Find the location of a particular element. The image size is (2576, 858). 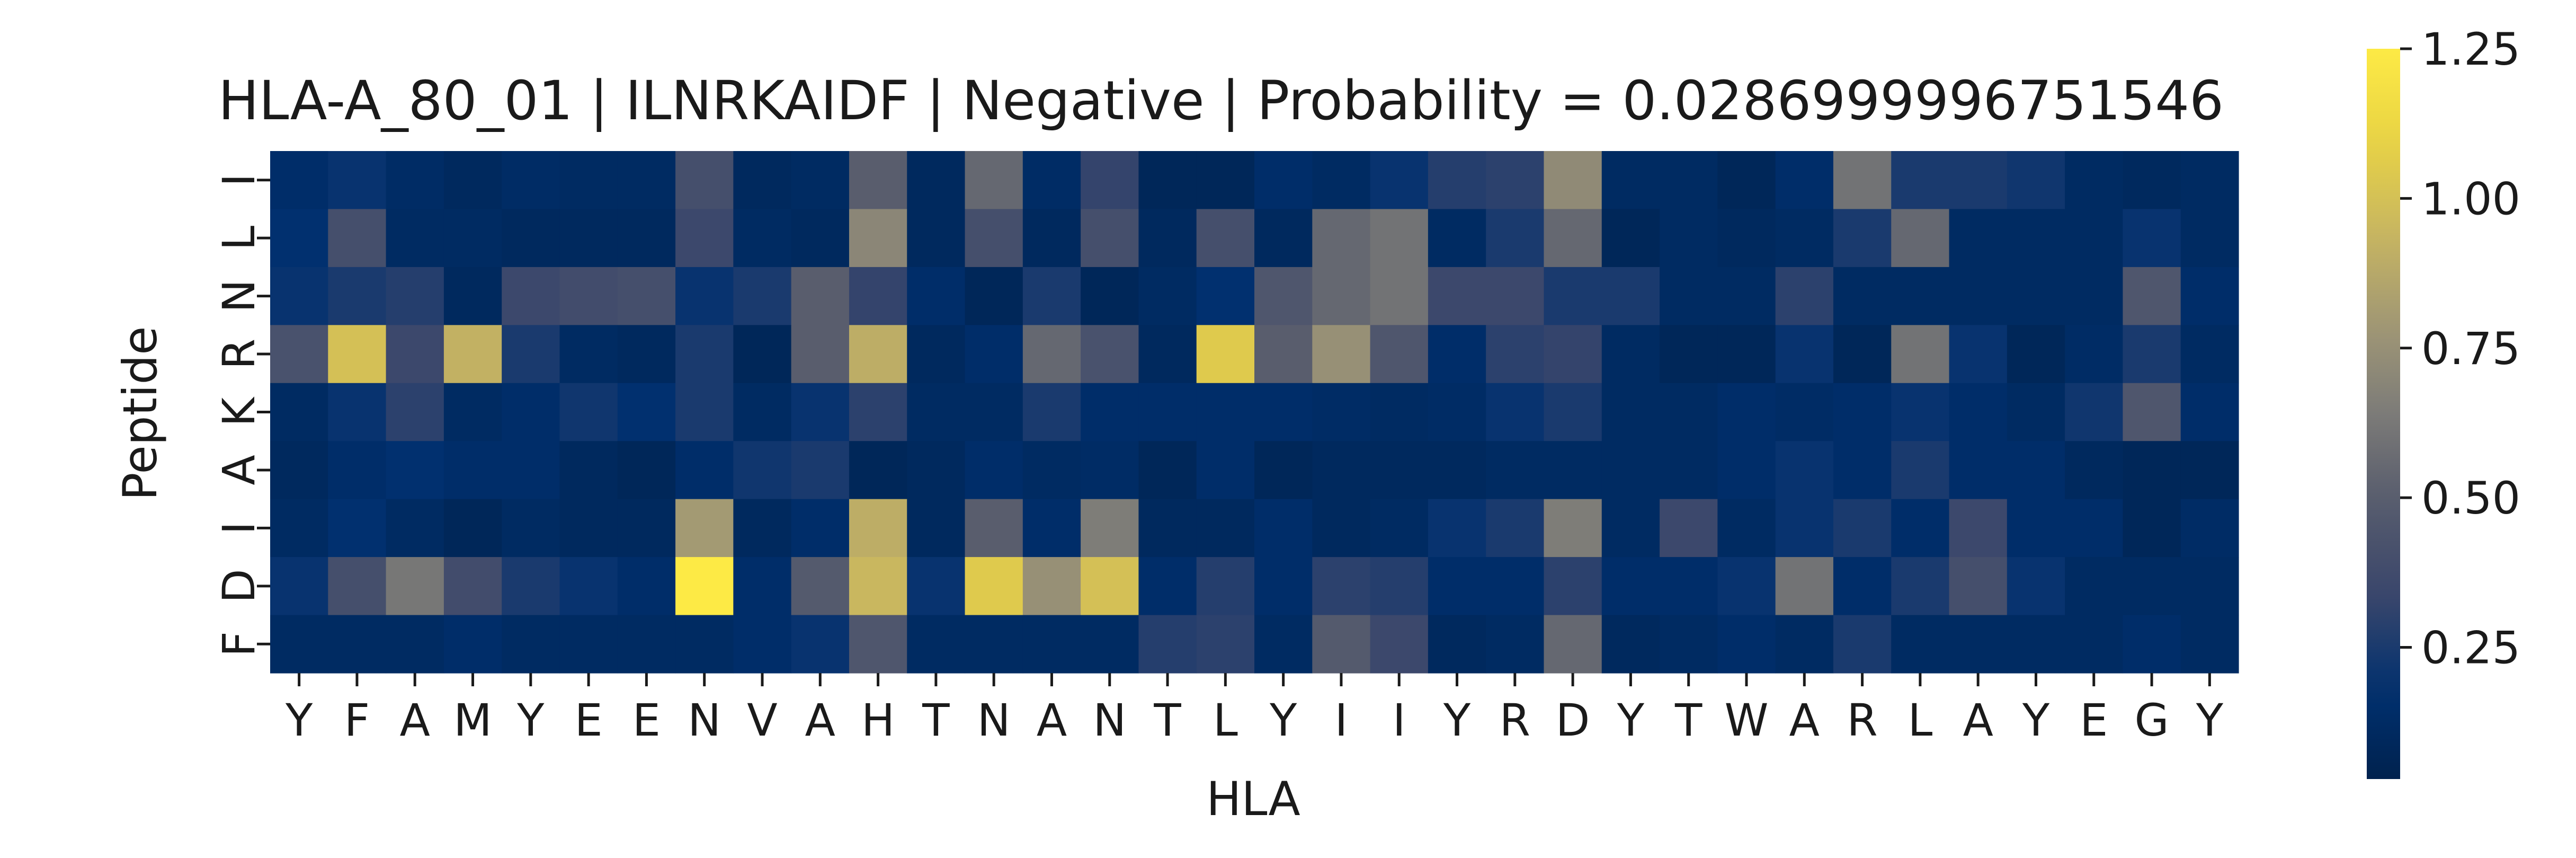

y-tick-label: I is located at coordinates (239, 528).